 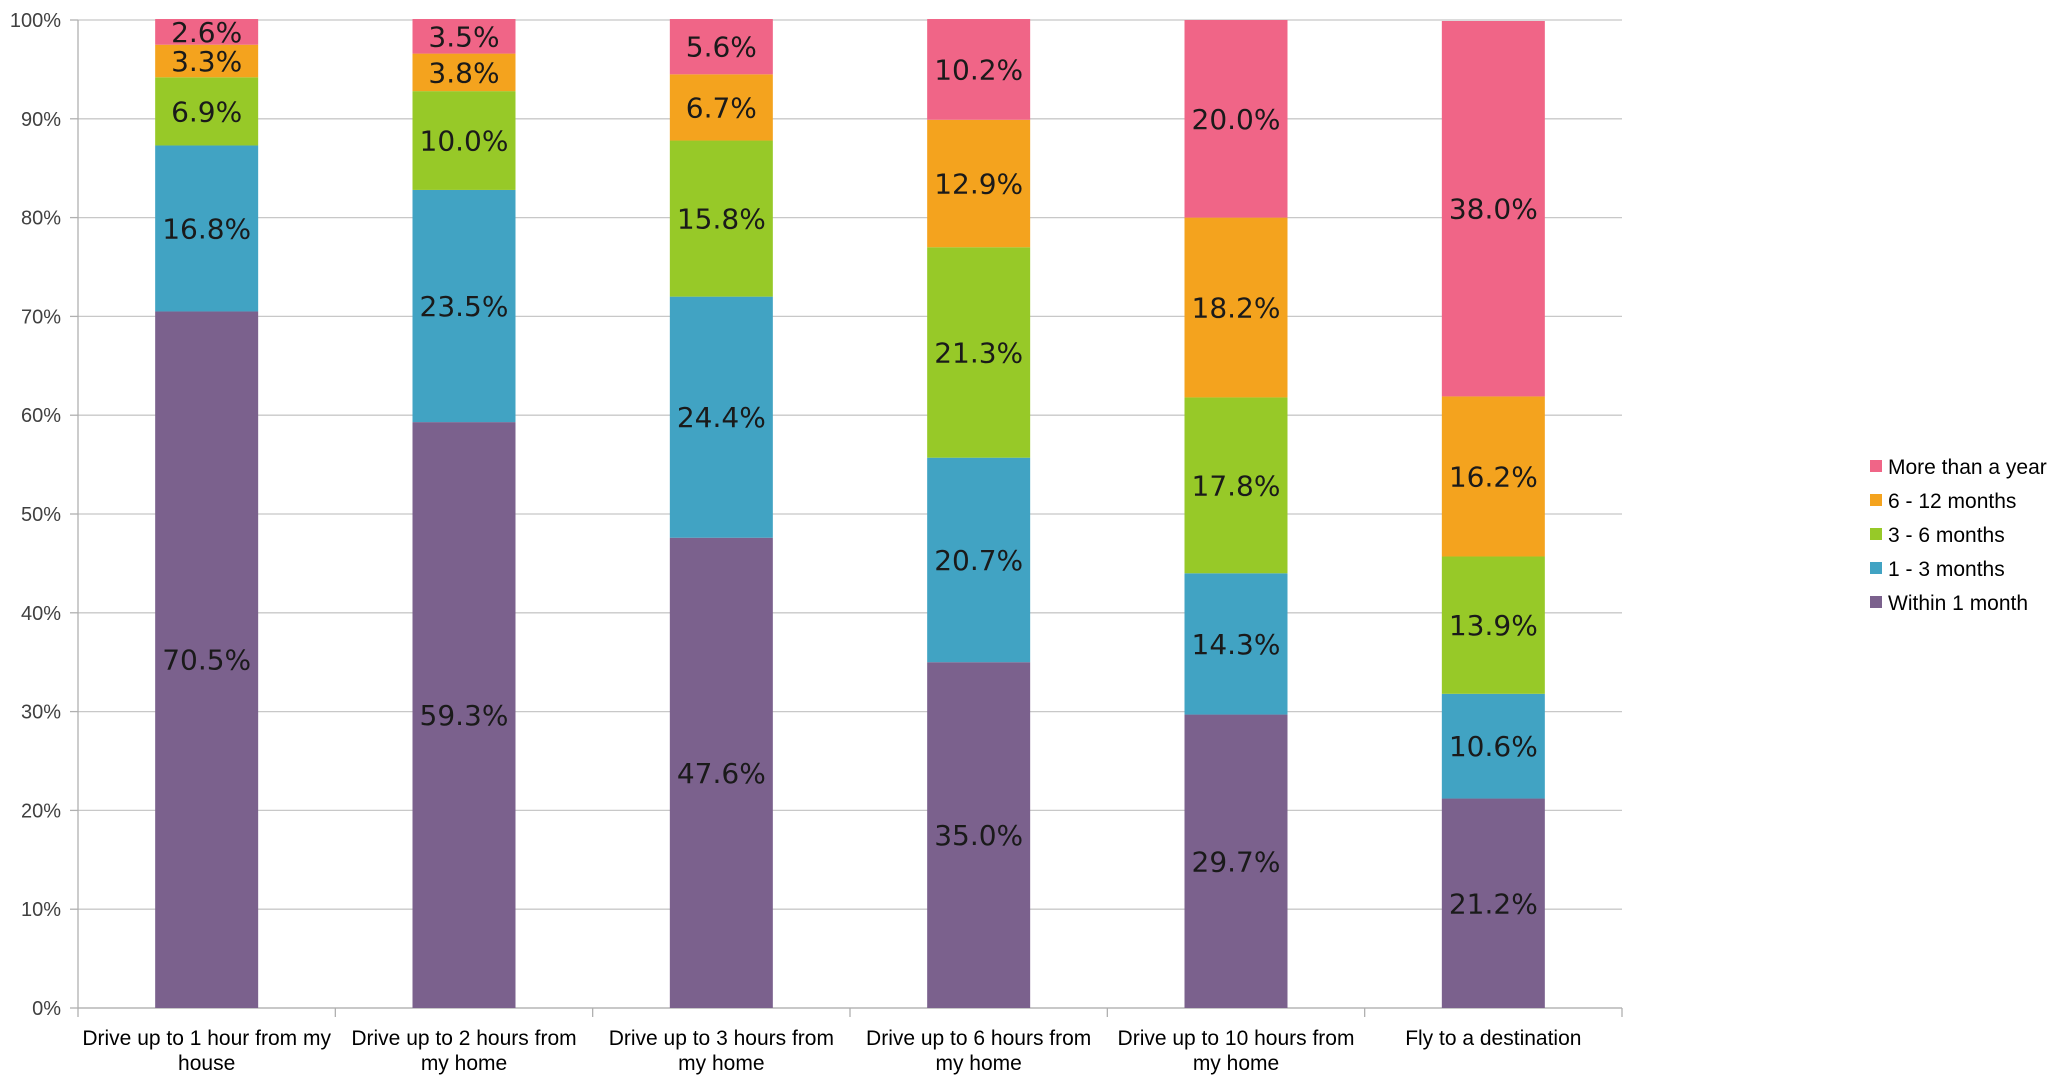 I want to click on data-label: 17.8%, so click(x=1236, y=485).